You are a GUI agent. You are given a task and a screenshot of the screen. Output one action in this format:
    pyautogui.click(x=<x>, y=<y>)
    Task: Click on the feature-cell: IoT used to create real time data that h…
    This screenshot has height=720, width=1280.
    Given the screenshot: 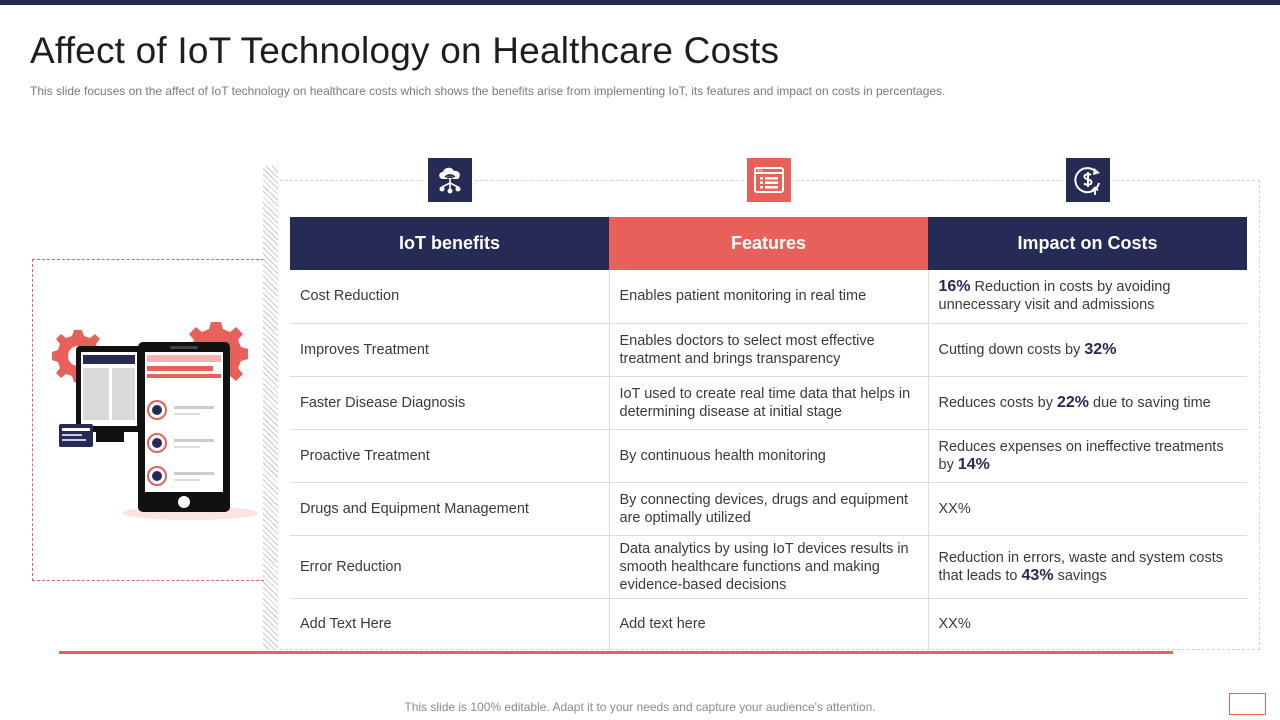 What is the action you would take?
    pyautogui.click(x=769, y=403)
    